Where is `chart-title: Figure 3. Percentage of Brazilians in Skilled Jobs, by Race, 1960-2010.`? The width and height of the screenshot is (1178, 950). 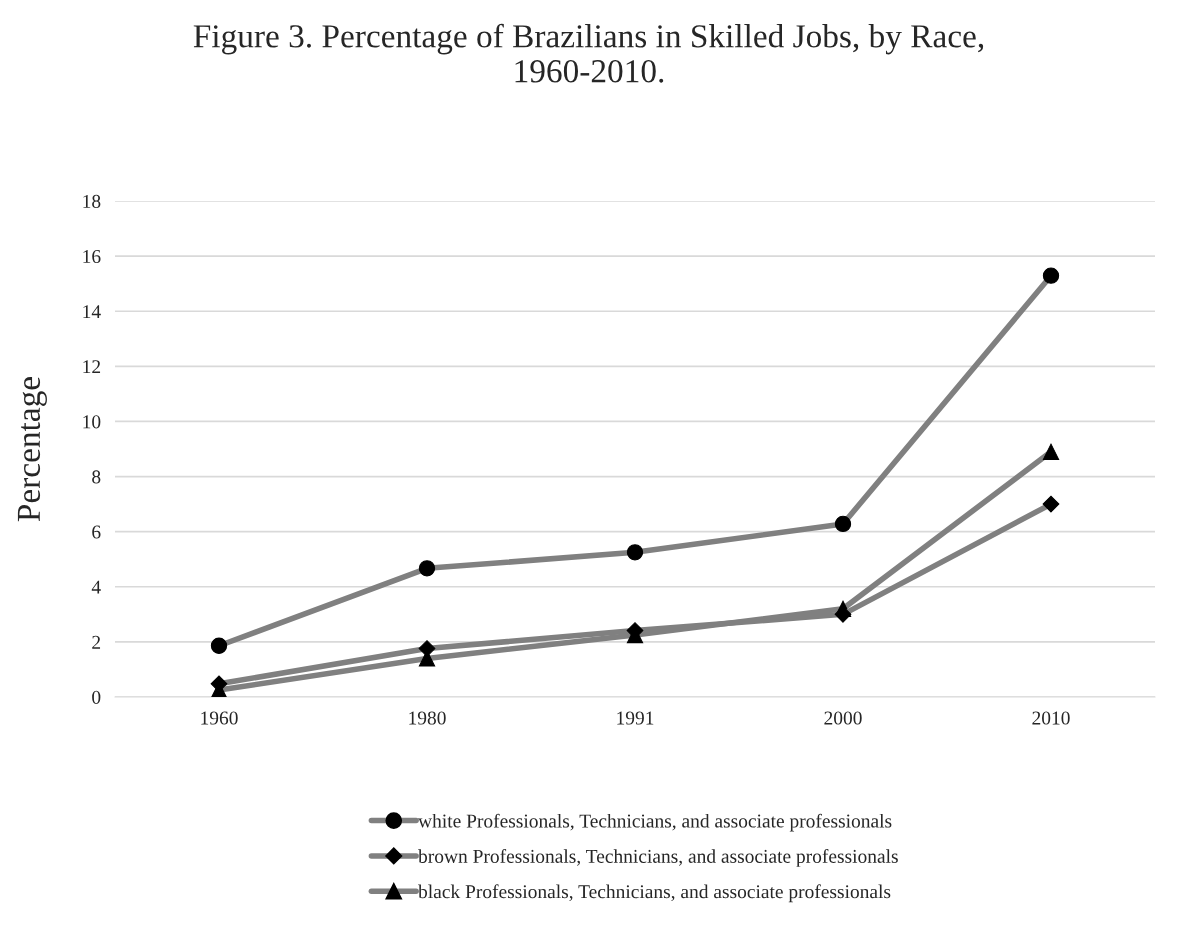
chart-title: Figure 3. Percentage of Brazilians in Skilled Jobs, by Race, 1960-2010. is located at coordinates (588, 53).